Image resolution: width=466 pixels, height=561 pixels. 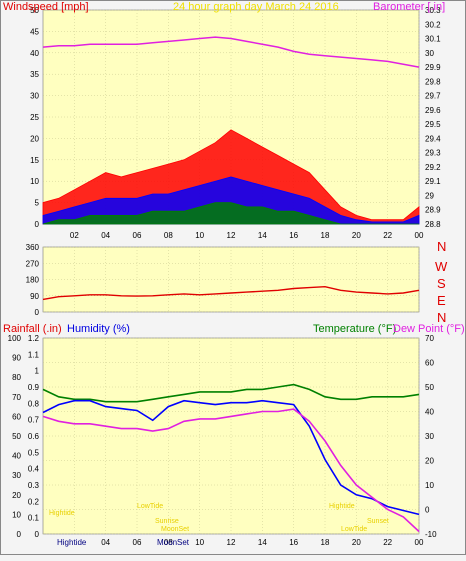 What do you see at coordinates (16, 475) in the screenshot?
I see `humidity-y-tick-label: 30` at bounding box center [16, 475].